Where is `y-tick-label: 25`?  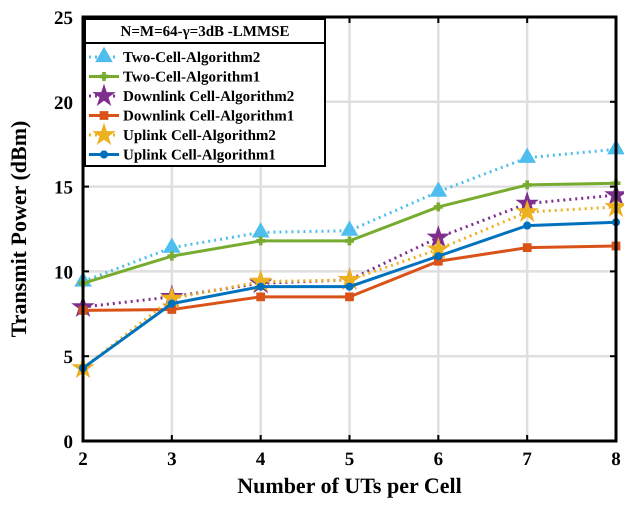 y-tick-label: 25 is located at coordinates (63, 18).